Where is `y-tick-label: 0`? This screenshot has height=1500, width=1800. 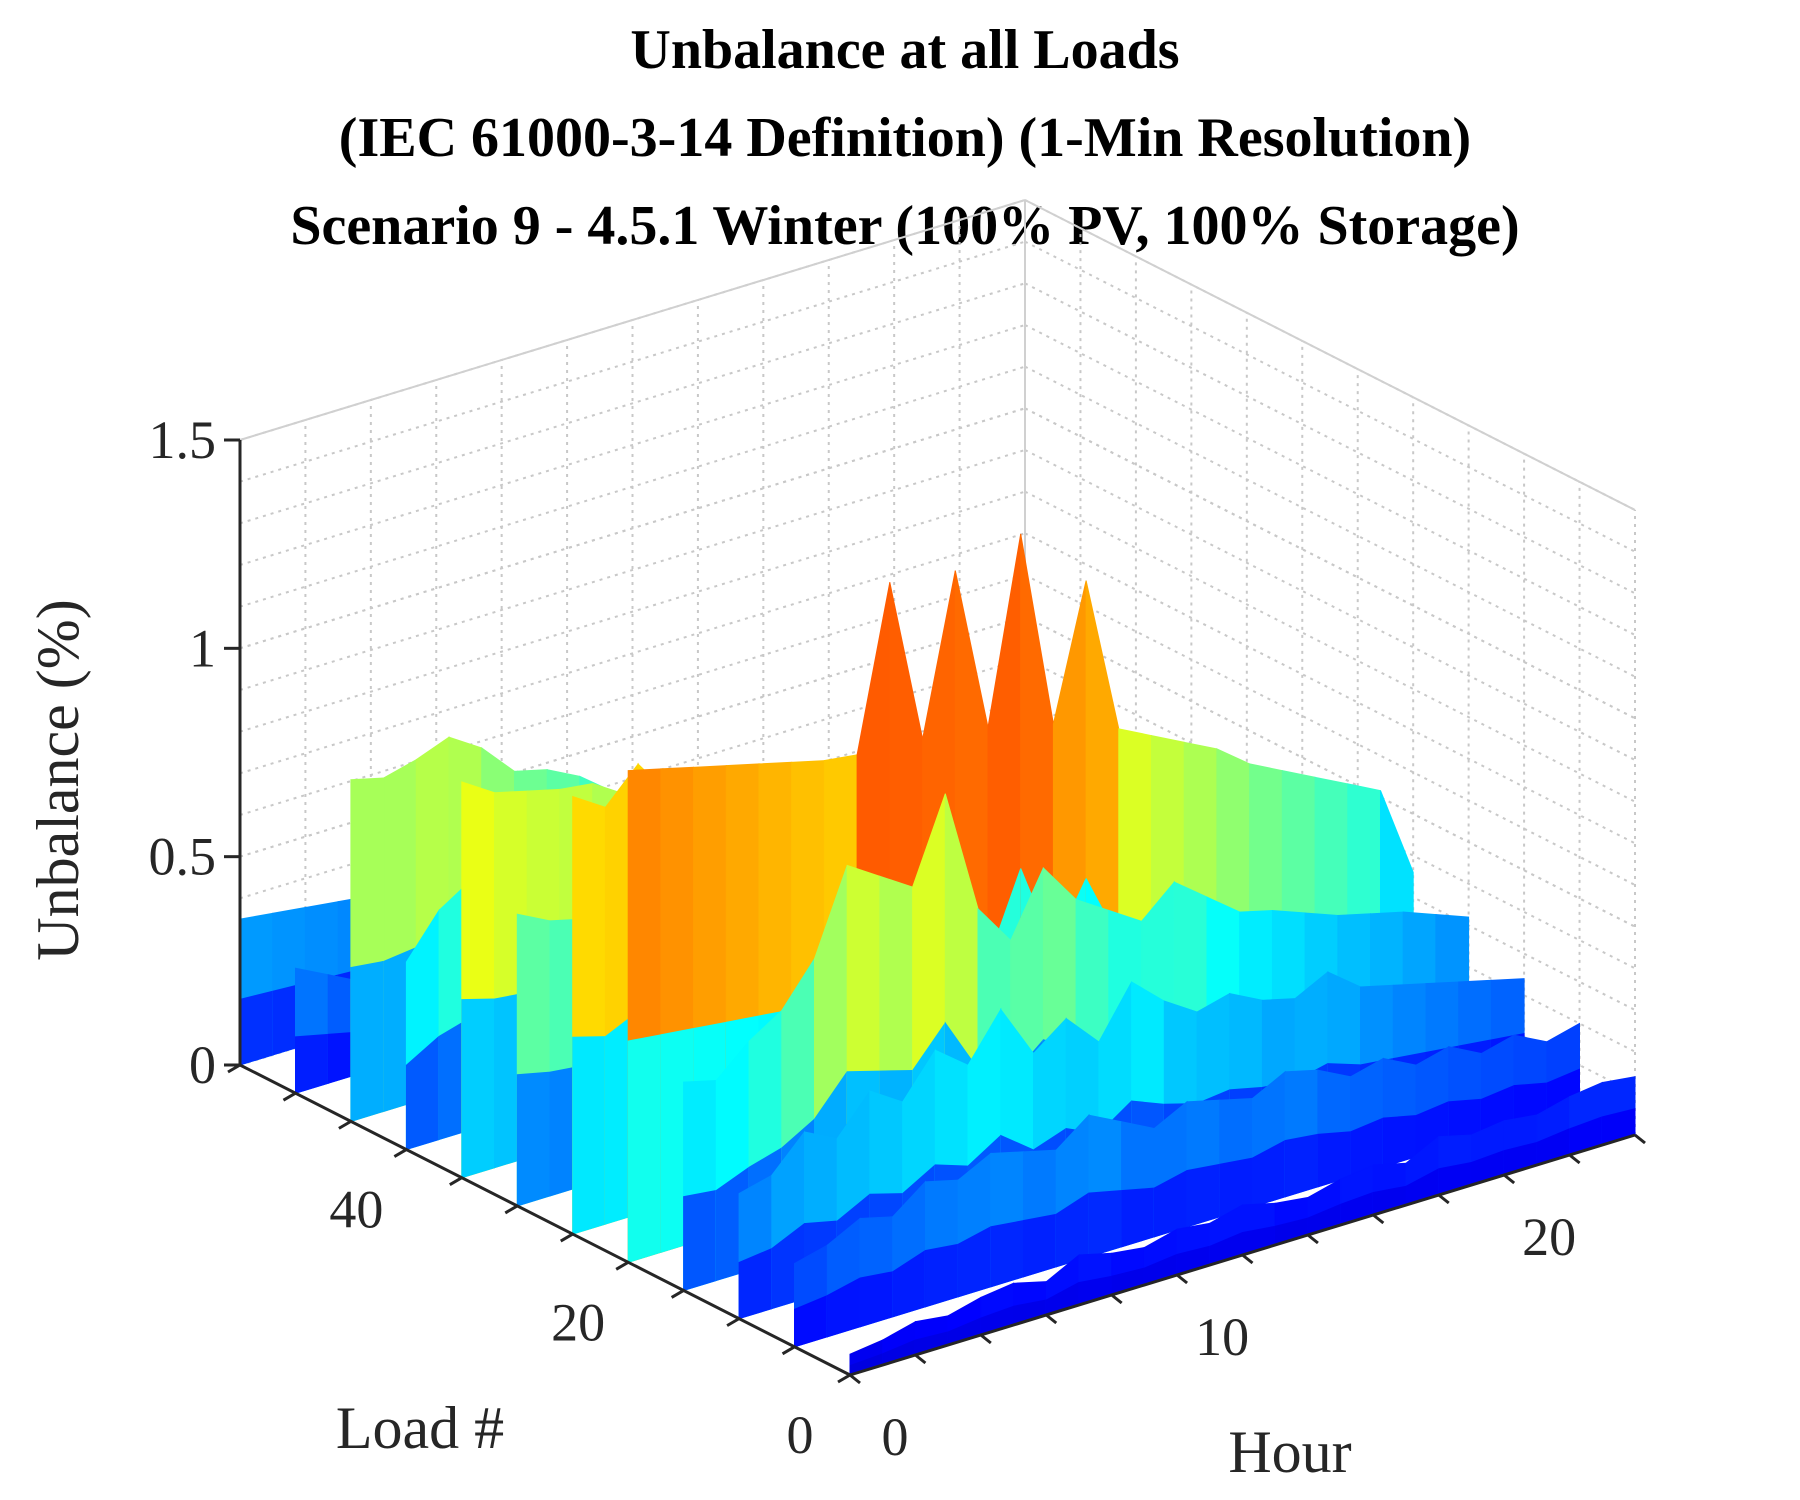 y-tick-label: 0 is located at coordinates (800, 1435).